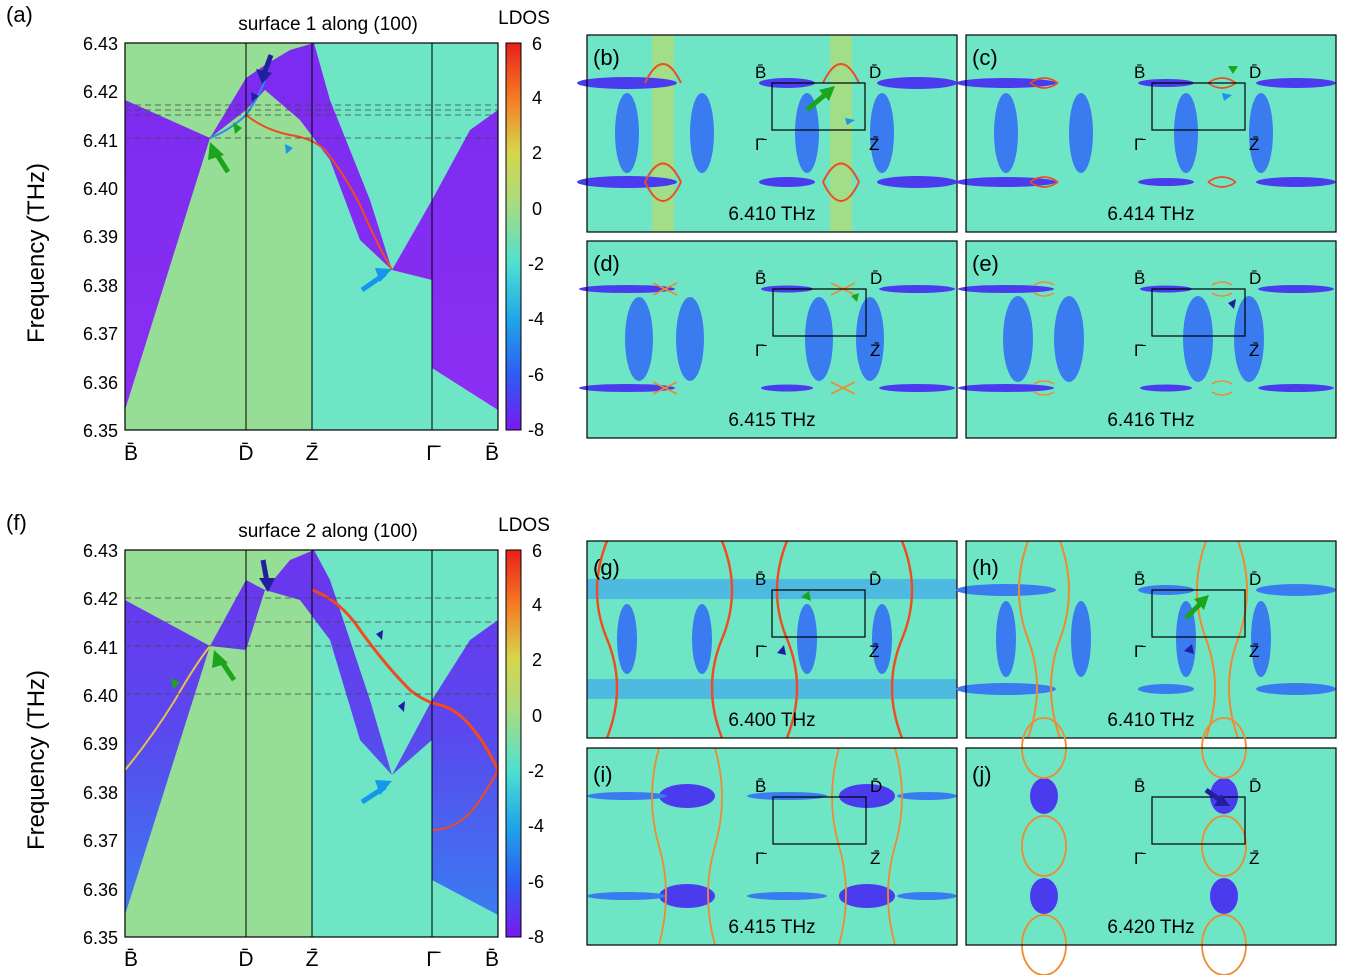 The width and height of the screenshot is (1345, 975). I want to click on cbar-a-tick-0: 6, so click(537, 44).